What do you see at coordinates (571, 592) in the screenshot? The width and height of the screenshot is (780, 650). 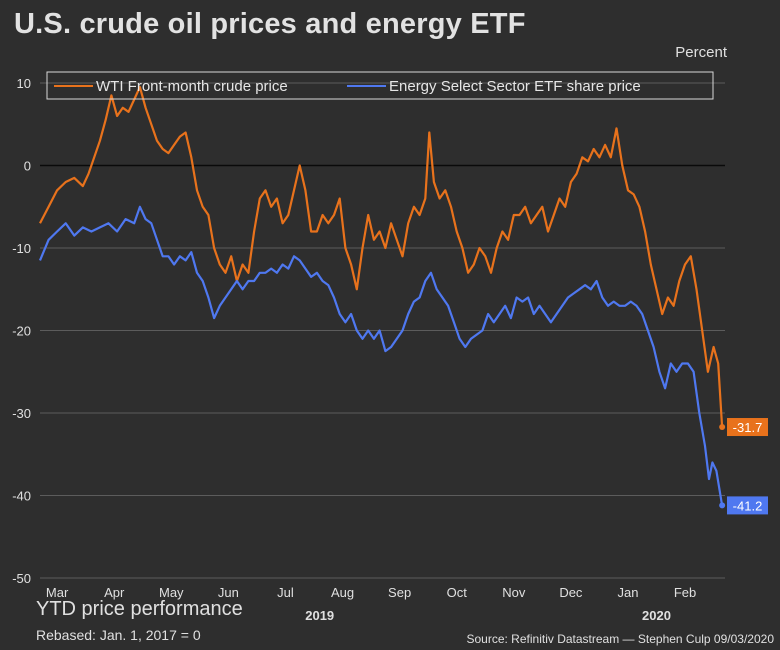 I see `x-tick-label: Dec` at bounding box center [571, 592].